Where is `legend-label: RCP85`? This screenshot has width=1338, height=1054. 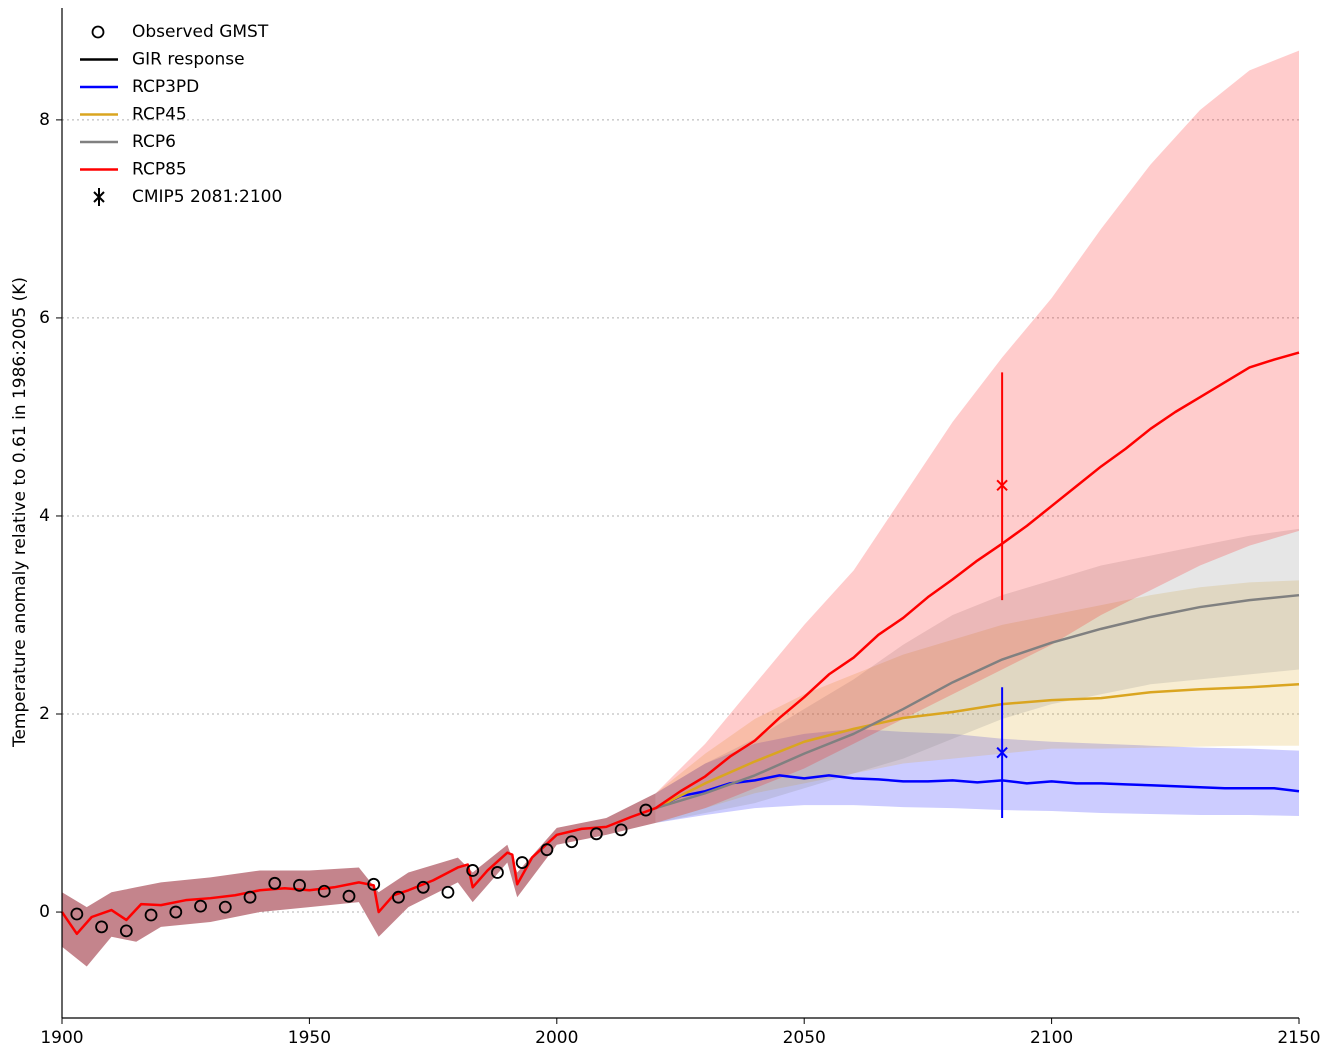 legend-label: RCP85 is located at coordinates (159, 170).